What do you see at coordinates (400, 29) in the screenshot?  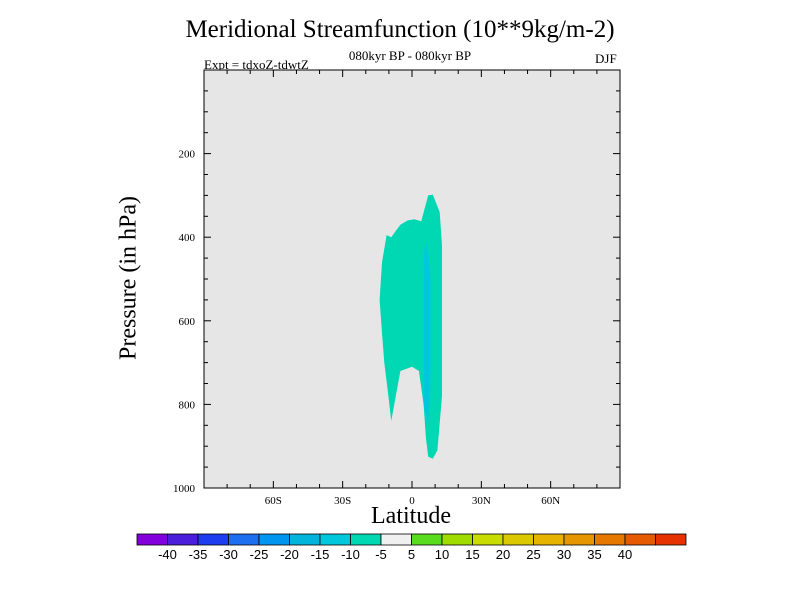 I see `chart-title: Meridional Streamfunction (10**9kg/m-2)` at bounding box center [400, 29].